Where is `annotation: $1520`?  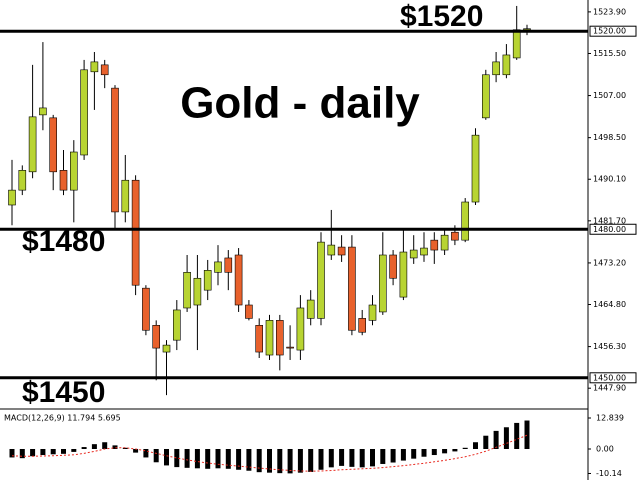
annotation: $1520 is located at coordinates (441, 16).